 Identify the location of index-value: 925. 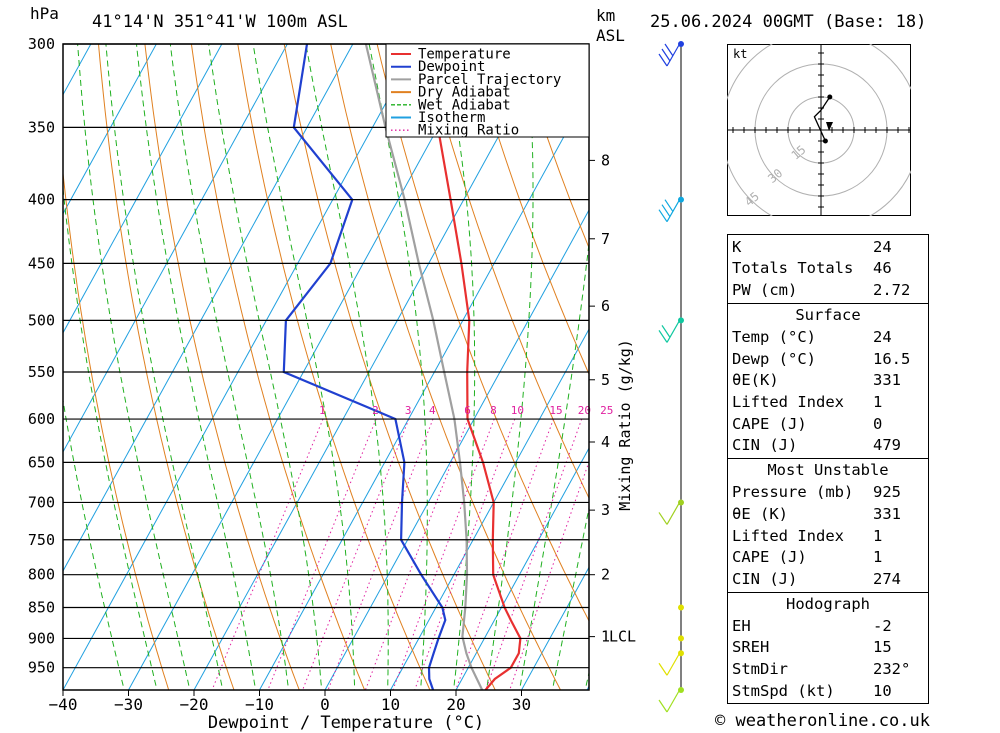
(887, 492).